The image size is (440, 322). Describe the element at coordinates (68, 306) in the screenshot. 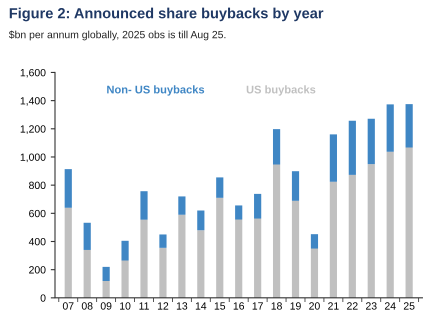

I see `x-tick-label: 07` at that location.